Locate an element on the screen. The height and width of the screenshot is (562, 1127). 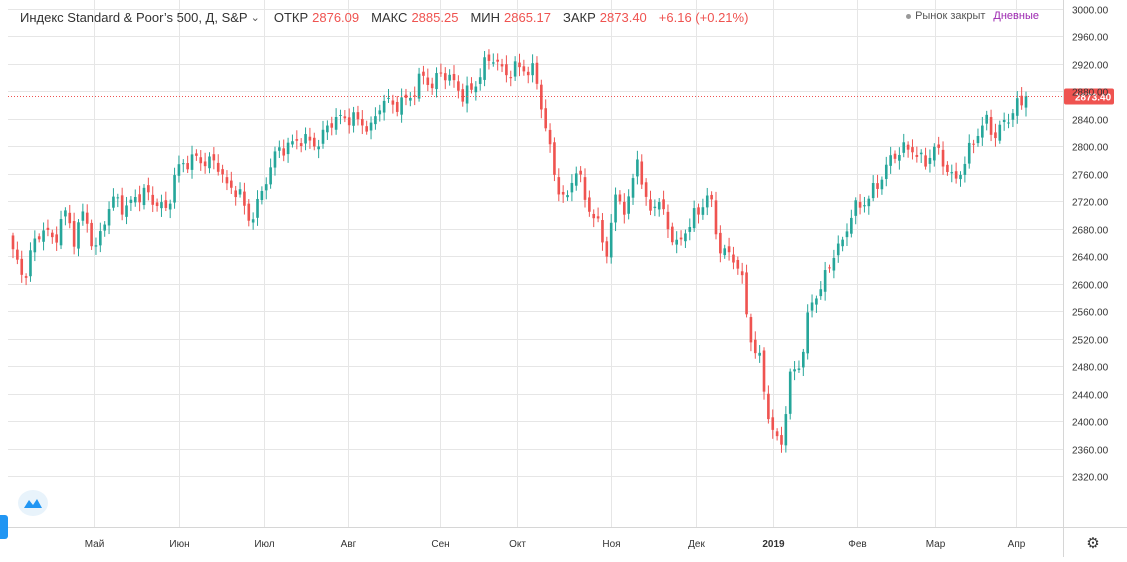
y-tick-label: 2440.00 is located at coordinates (1090, 396).